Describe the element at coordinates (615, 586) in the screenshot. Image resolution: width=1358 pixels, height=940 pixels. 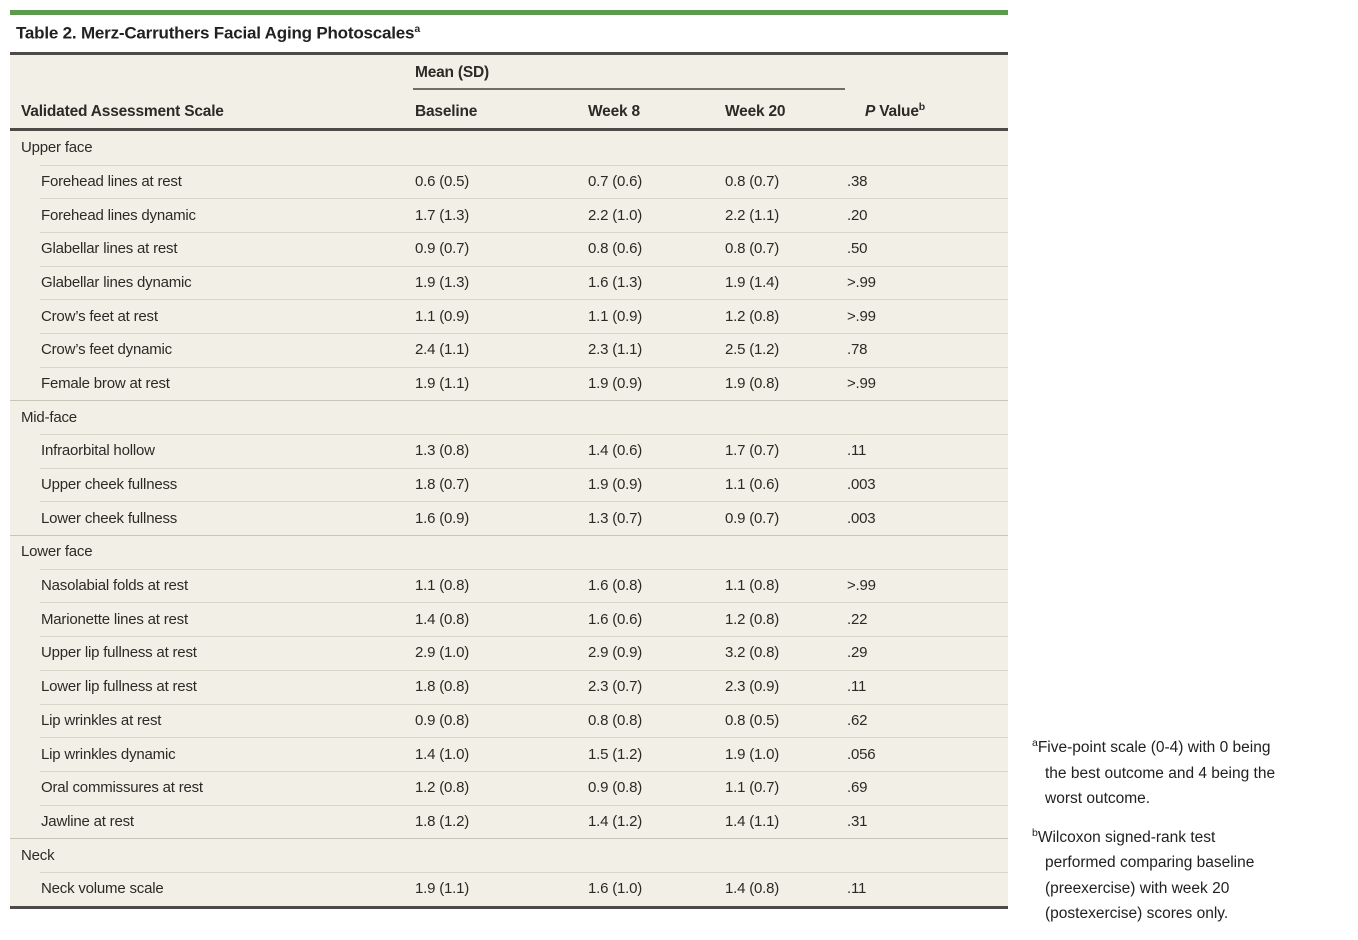
I see `cell-week8: 1.6 (0.8)` at that location.